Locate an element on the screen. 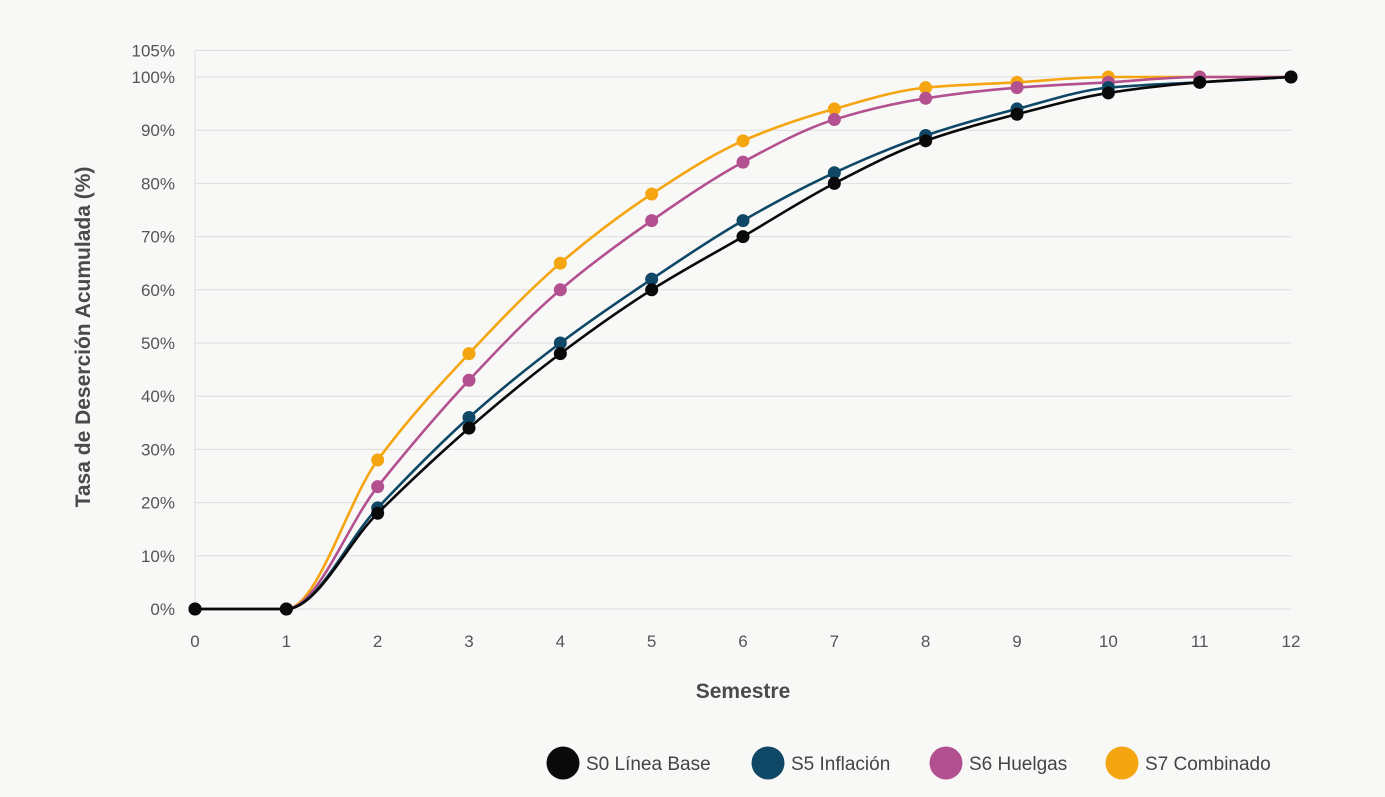  x-tick-label: 2 is located at coordinates (377, 641).